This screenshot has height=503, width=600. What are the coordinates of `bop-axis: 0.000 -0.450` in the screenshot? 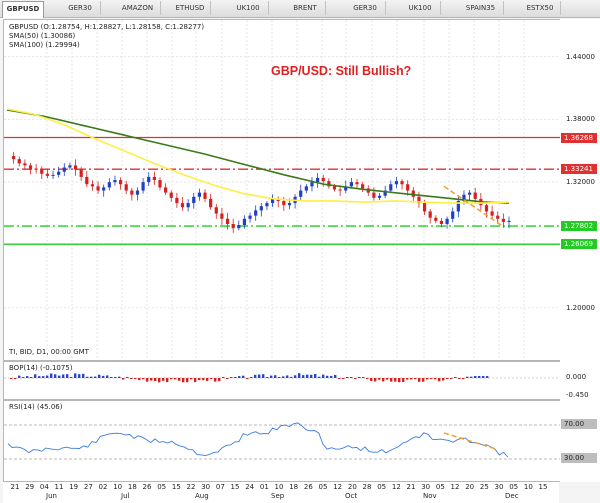 It's located at (580, 380).